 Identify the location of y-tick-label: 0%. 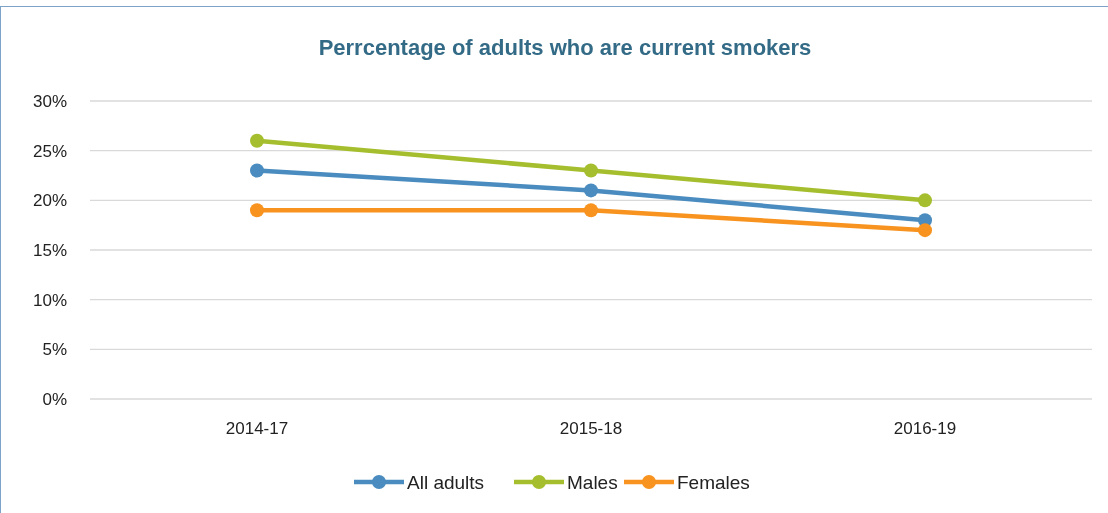
(54, 399).